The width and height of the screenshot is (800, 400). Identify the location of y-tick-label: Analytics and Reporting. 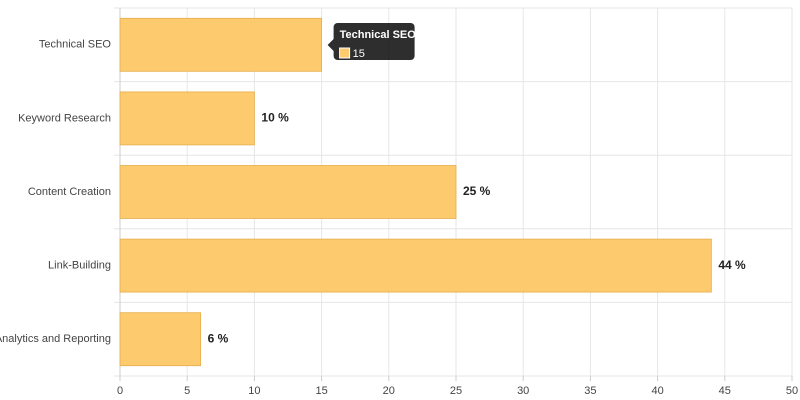
(55, 339).